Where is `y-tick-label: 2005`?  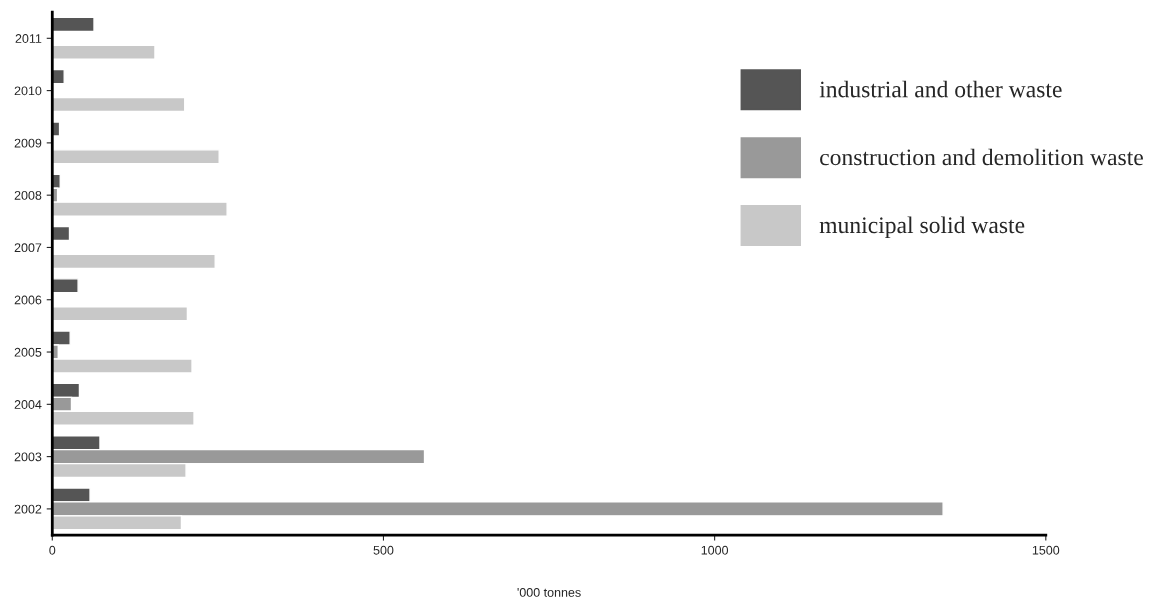 y-tick-label: 2005 is located at coordinates (28, 352).